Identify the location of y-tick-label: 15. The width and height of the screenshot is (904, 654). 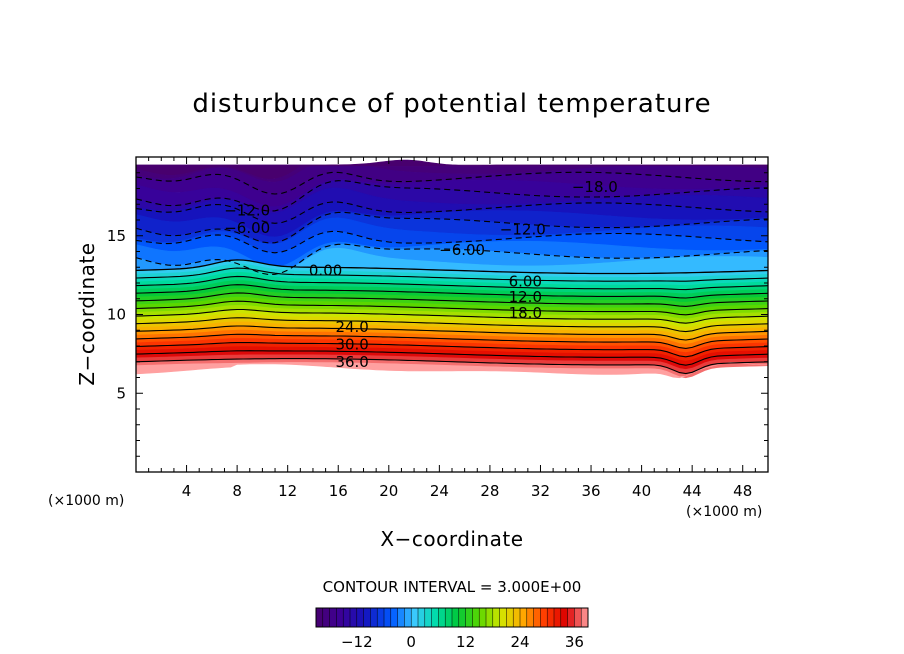
(116, 236).